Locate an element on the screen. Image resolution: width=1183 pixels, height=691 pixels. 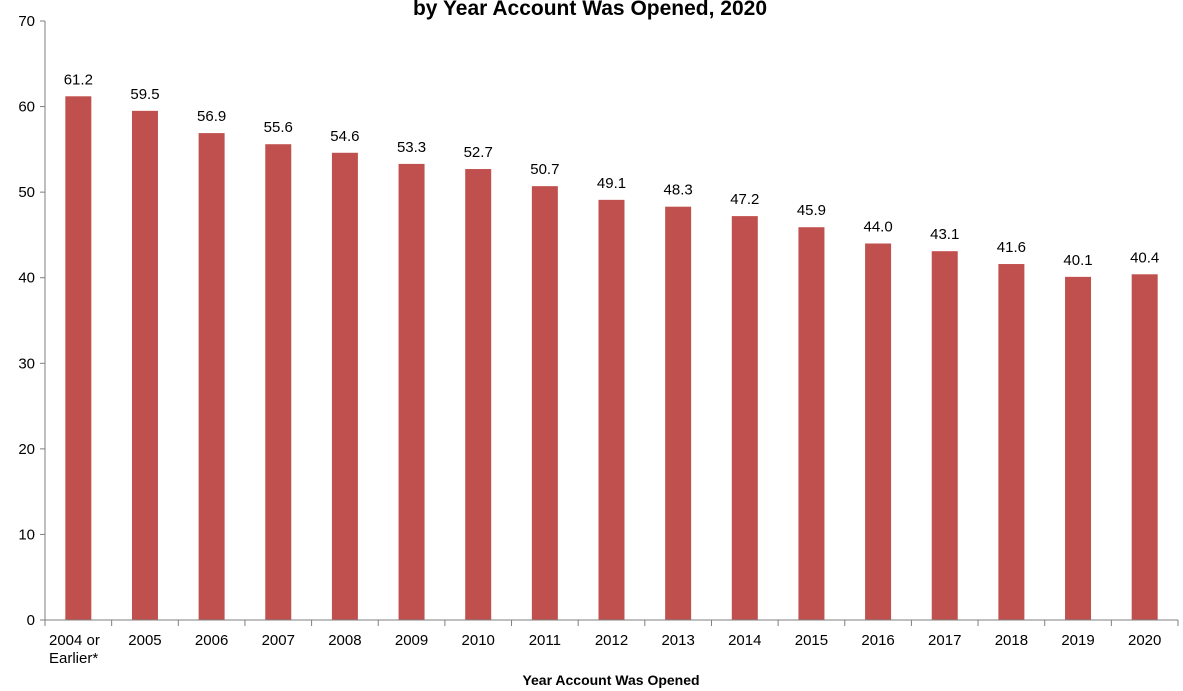
x-tick-label: Earlier* is located at coordinates (73, 658).